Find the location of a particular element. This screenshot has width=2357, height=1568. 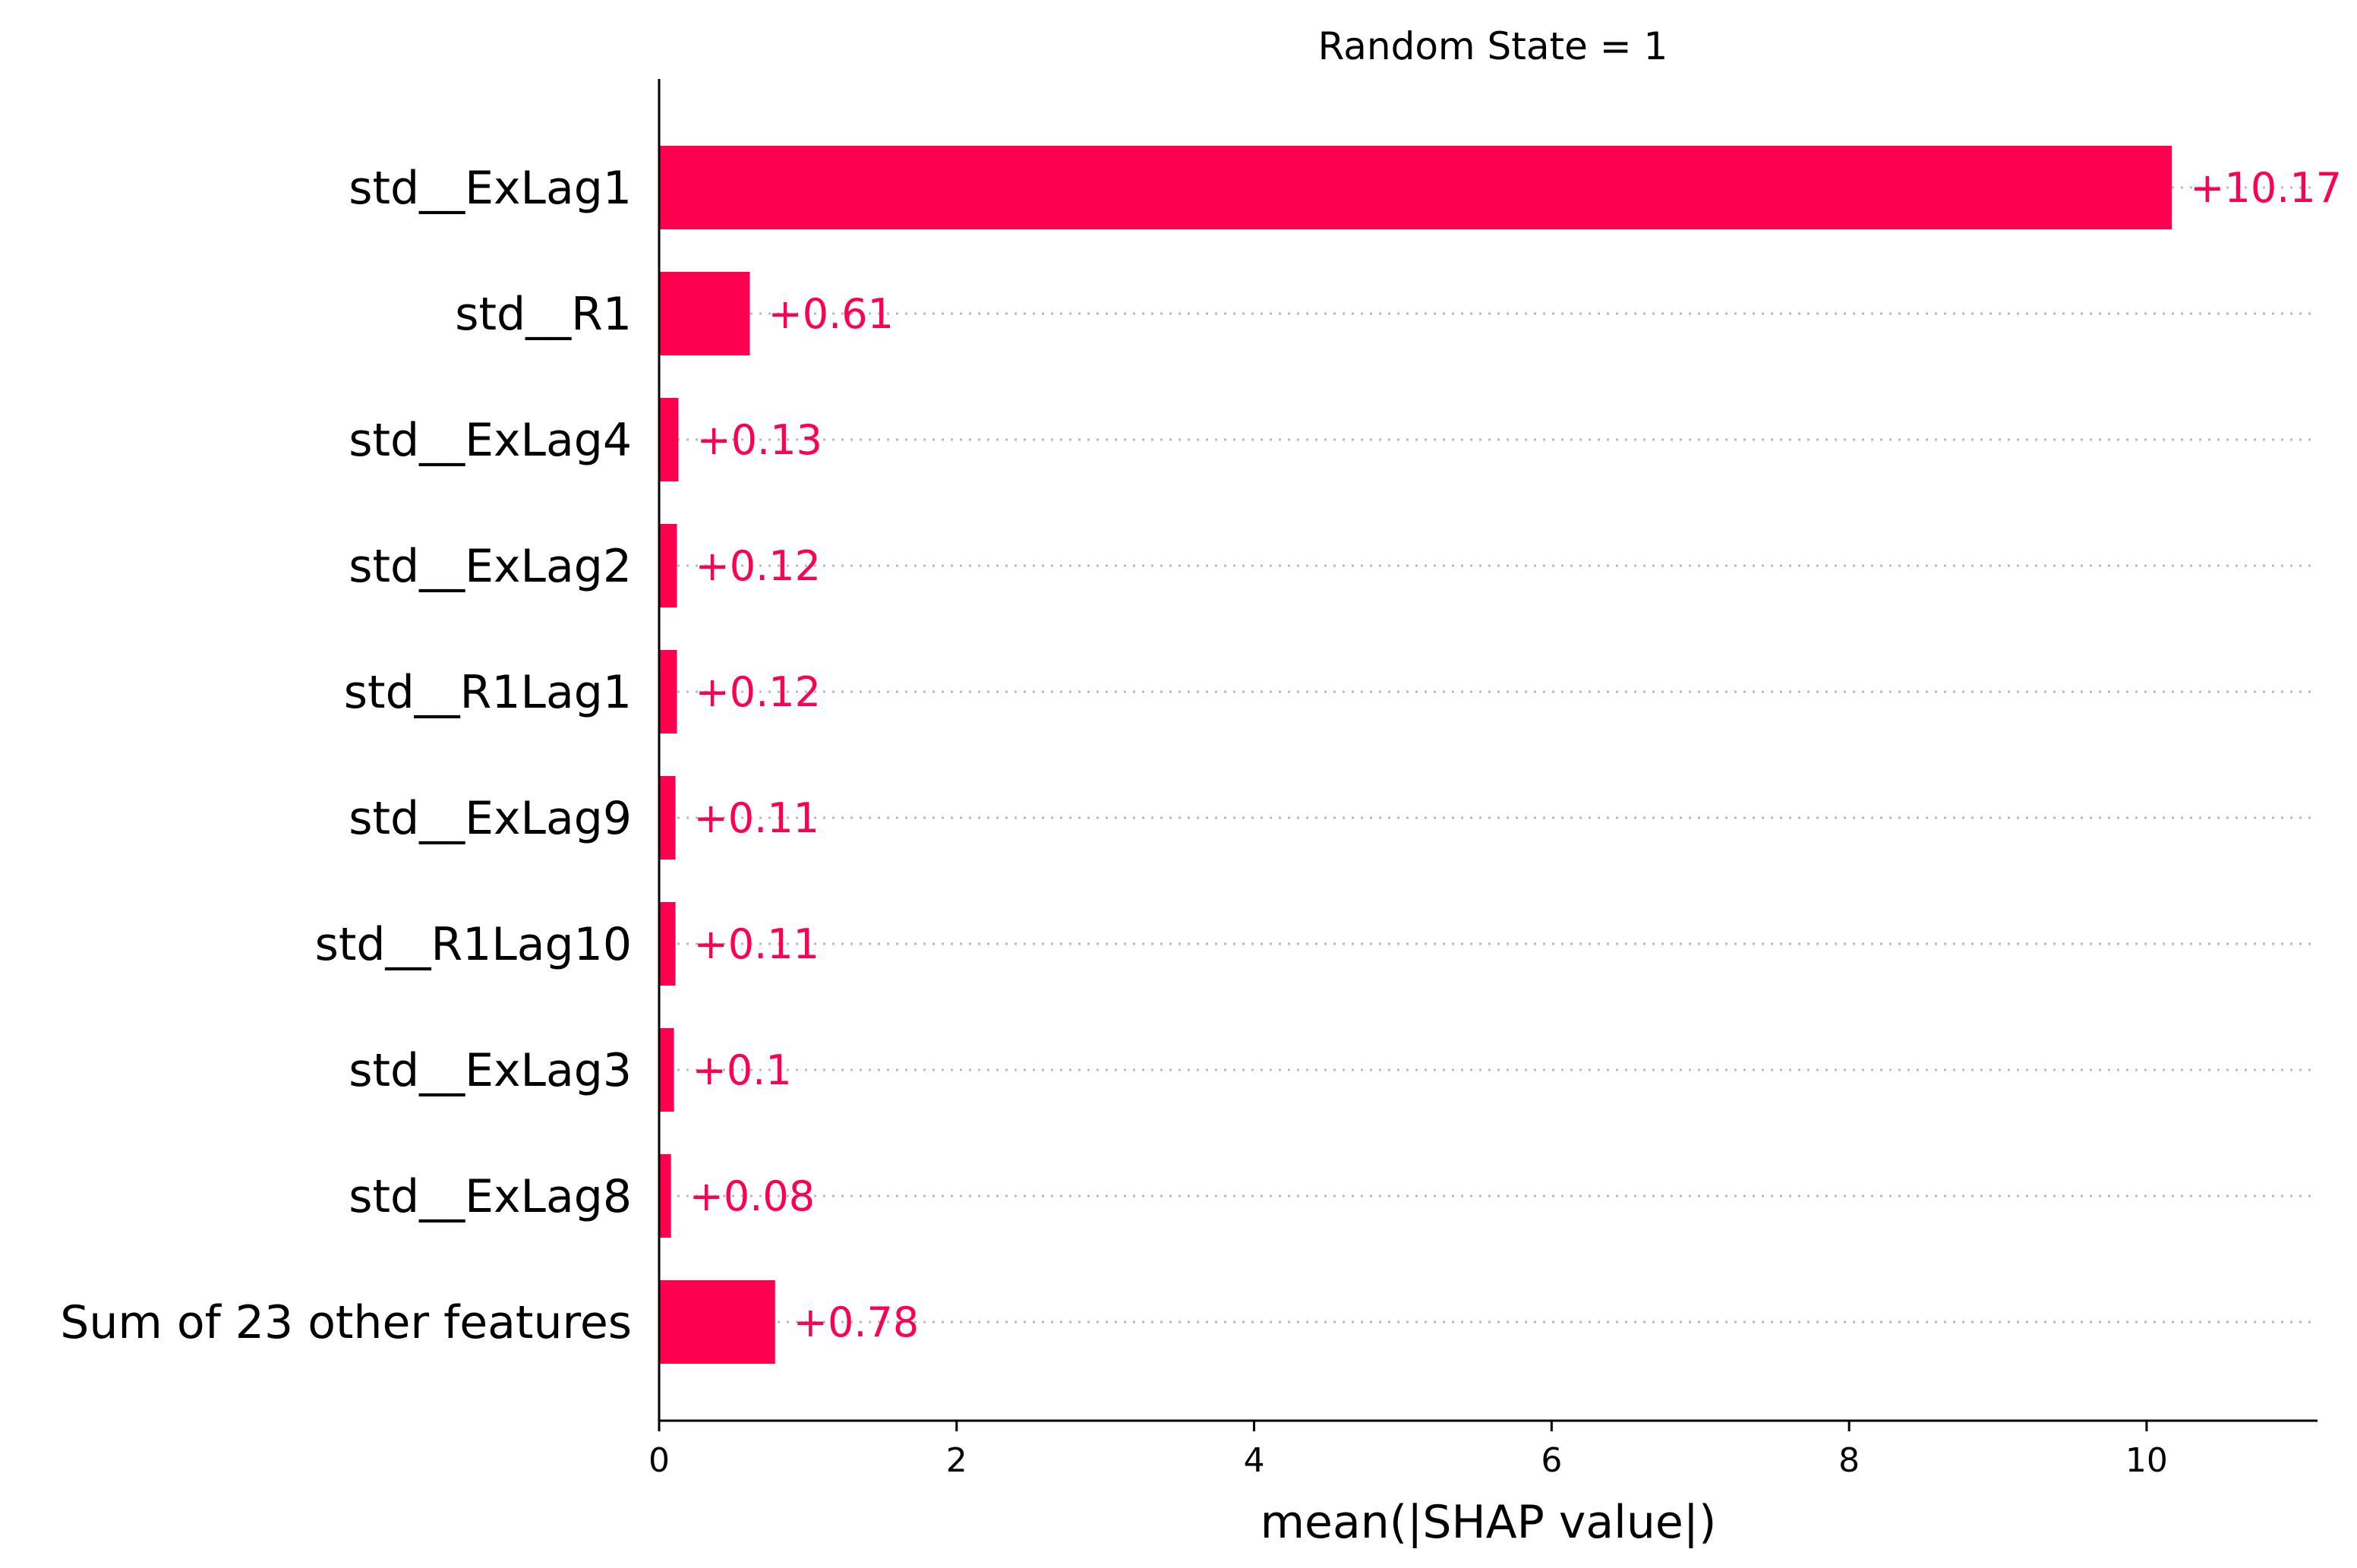

data-label: +0.08 is located at coordinates (752, 1196).